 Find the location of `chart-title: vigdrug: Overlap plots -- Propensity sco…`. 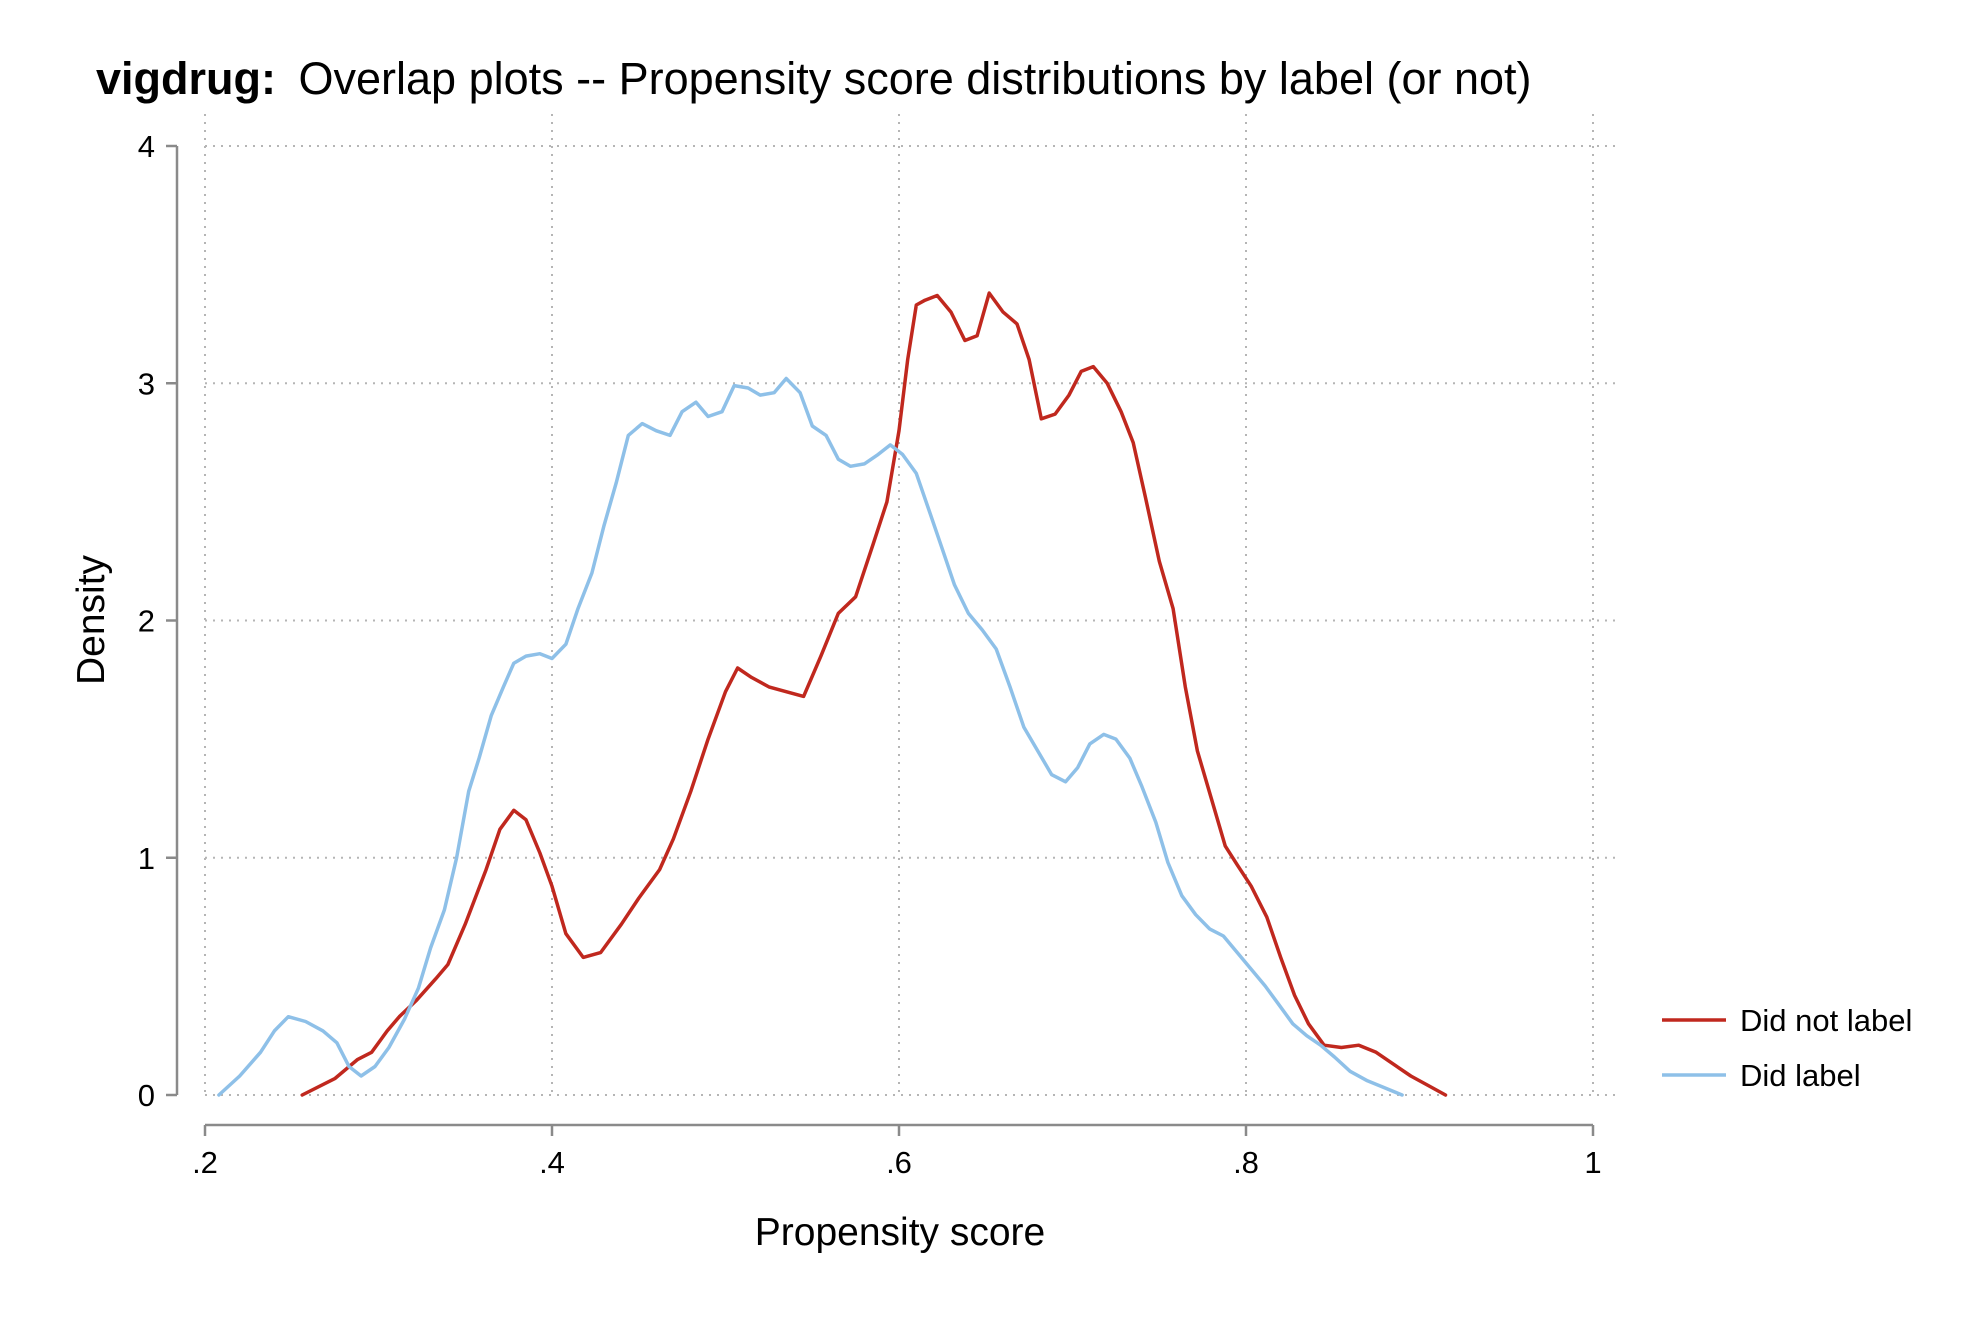

chart-title: vigdrug: Overlap plots -- Propensity sco… is located at coordinates (814, 78).